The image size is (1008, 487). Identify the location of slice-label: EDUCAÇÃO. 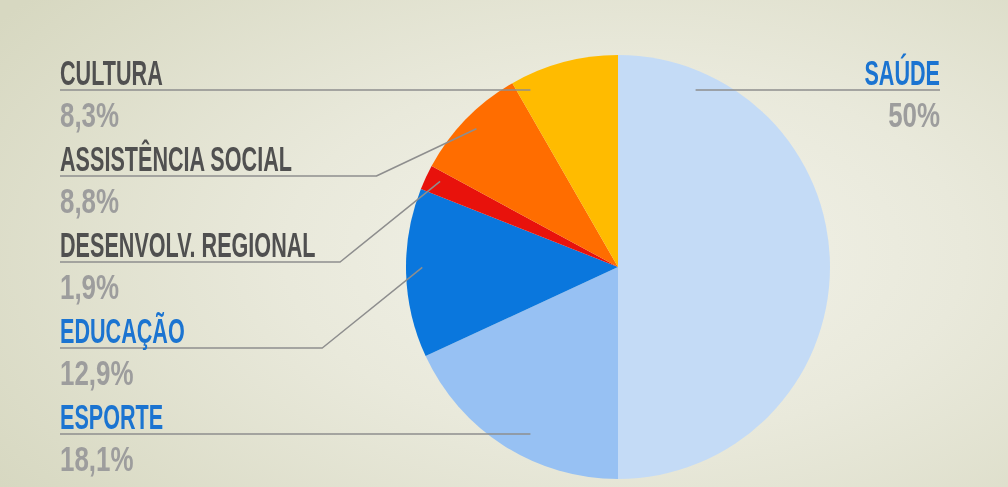
(122, 330).